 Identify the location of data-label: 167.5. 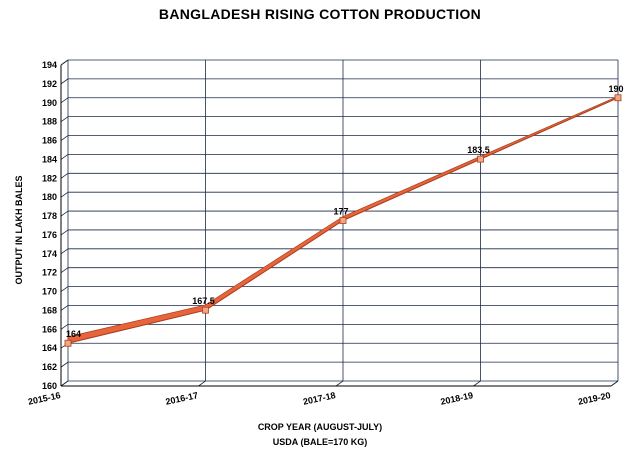
(203, 301).